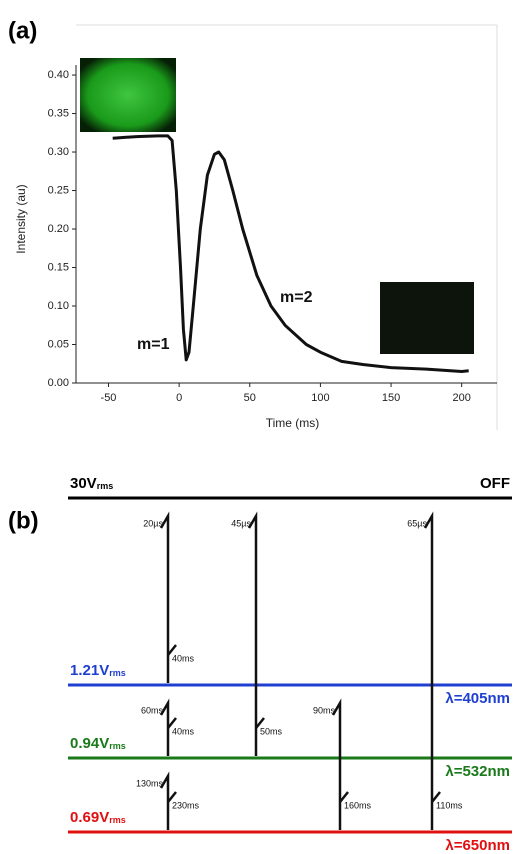 The image size is (521, 854). Describe the element at coordinates (417, 523) in the screenshot. I see `rise-time: 65µs` at that location.